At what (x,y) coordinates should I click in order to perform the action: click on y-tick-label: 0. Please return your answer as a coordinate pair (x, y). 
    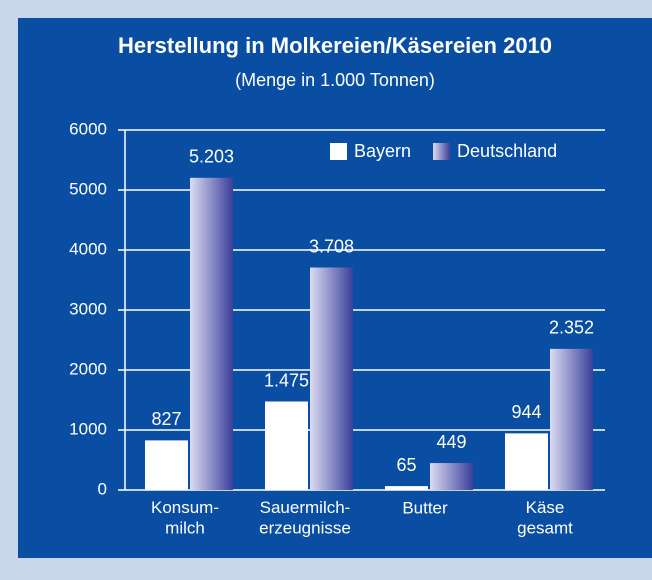
    Looking at the image, I should click on (102, 488).